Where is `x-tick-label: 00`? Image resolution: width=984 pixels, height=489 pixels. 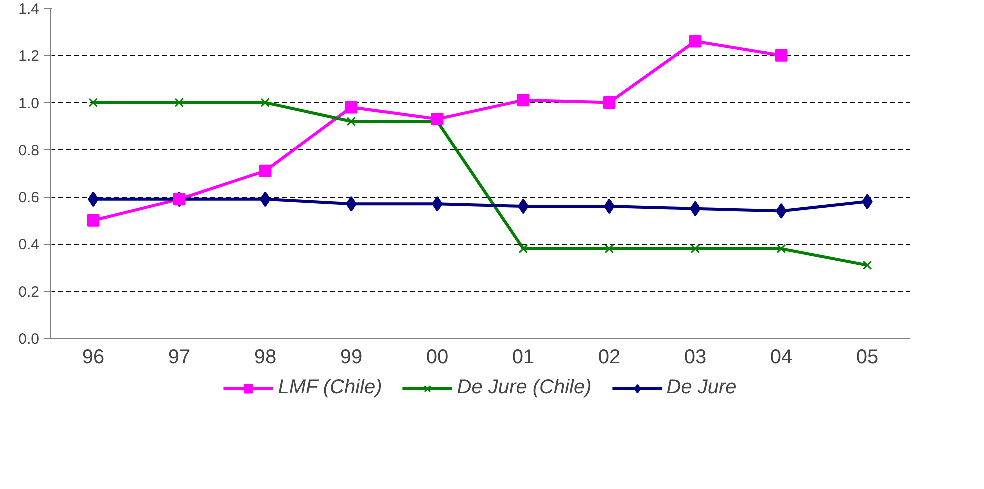
x-tick-label: 00 is located at coordinates (437, 357).